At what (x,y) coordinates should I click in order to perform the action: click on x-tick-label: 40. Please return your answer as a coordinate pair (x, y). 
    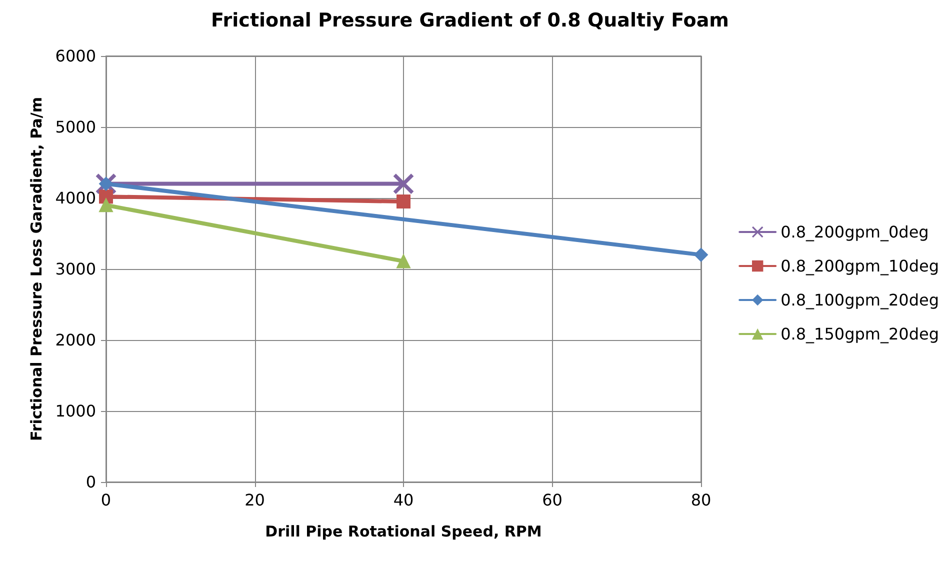
    Looking at the image, I should click on (403, 500).